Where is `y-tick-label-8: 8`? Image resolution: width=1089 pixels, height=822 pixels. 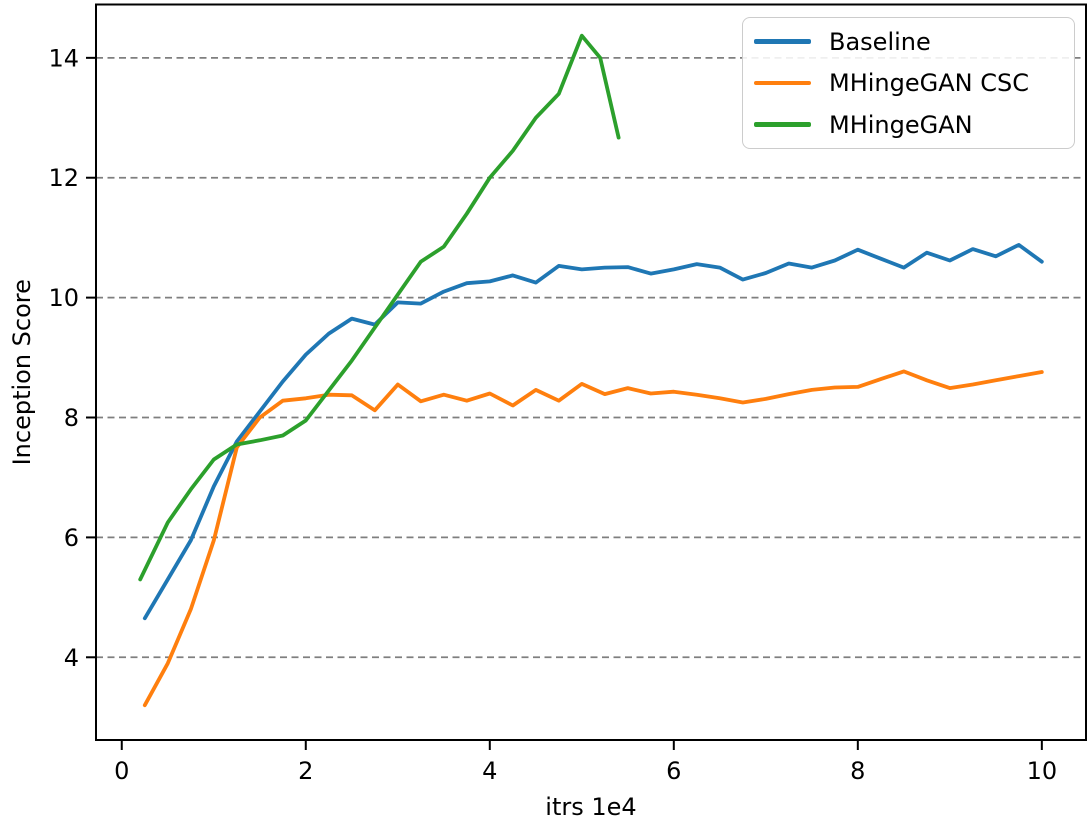 y-tick-label-8: 8 is located at coordinates (71, 418).